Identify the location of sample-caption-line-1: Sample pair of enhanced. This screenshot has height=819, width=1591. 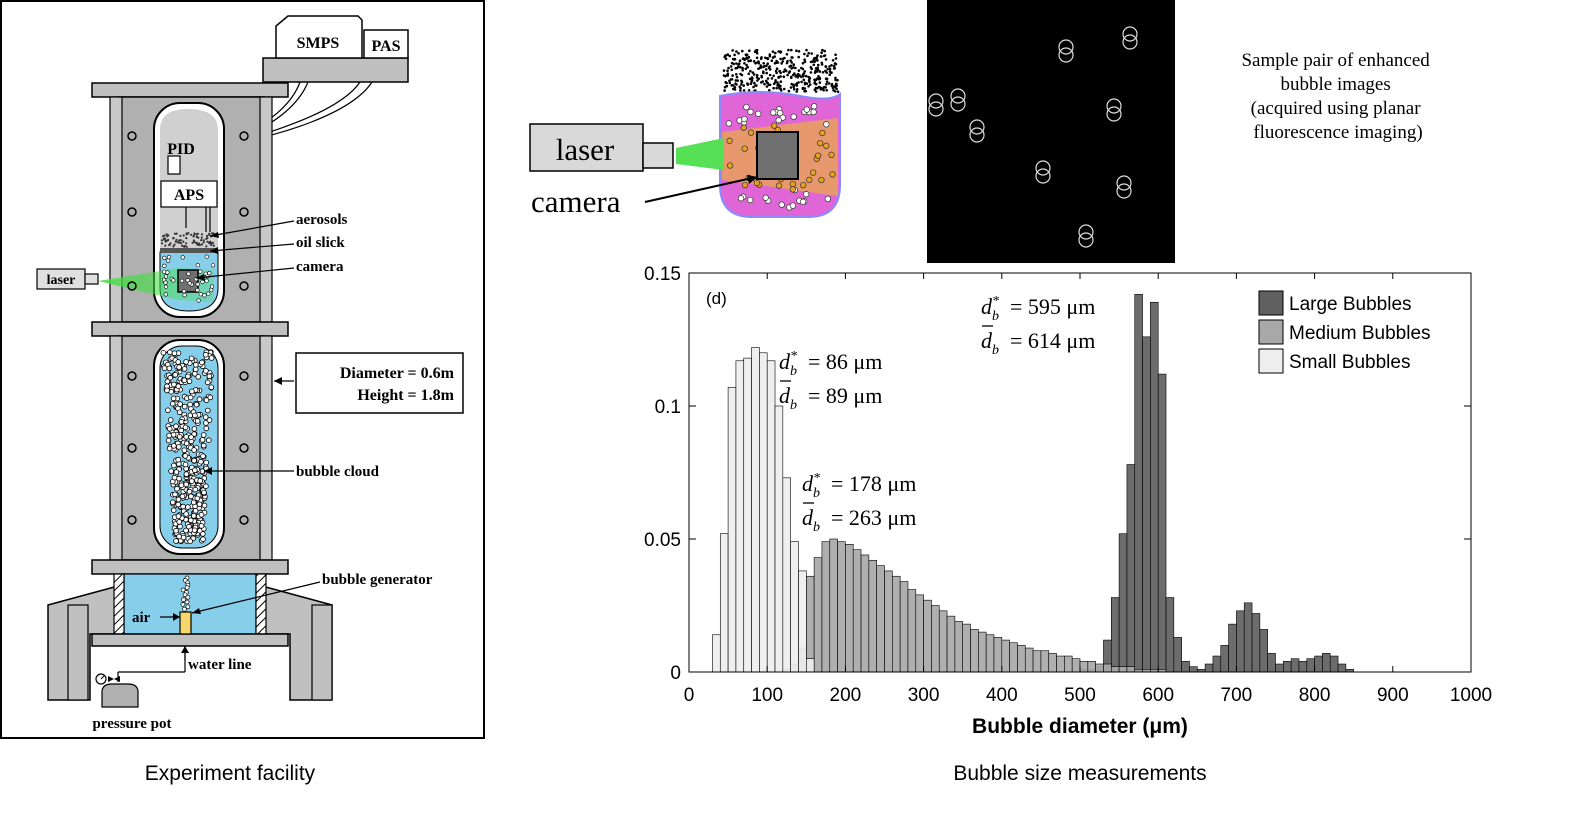
(1335, 60).